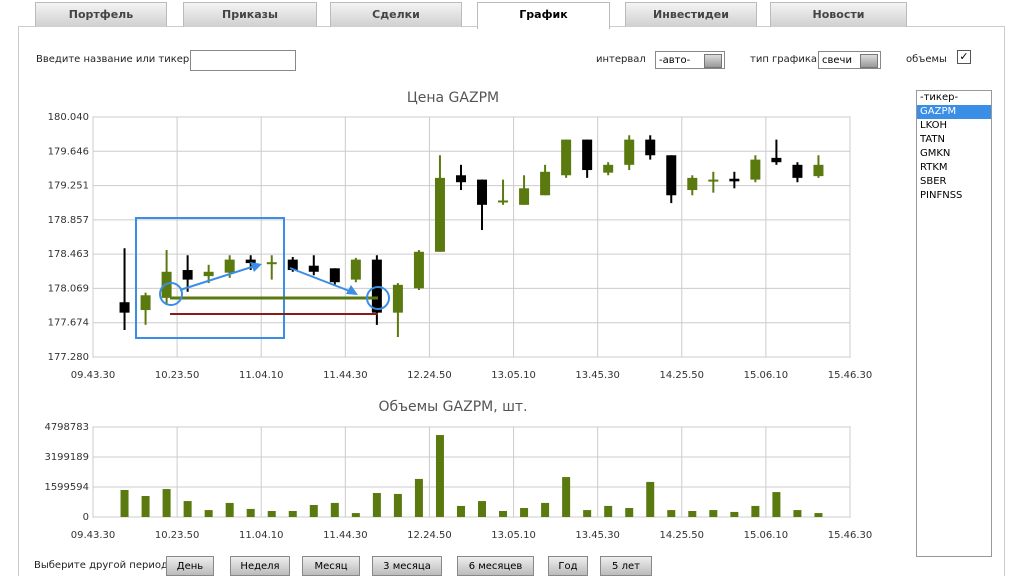  Describe the element at coordinates (68, 288) in the screenshot. I see `y-tick-label: 178.069` at that location.